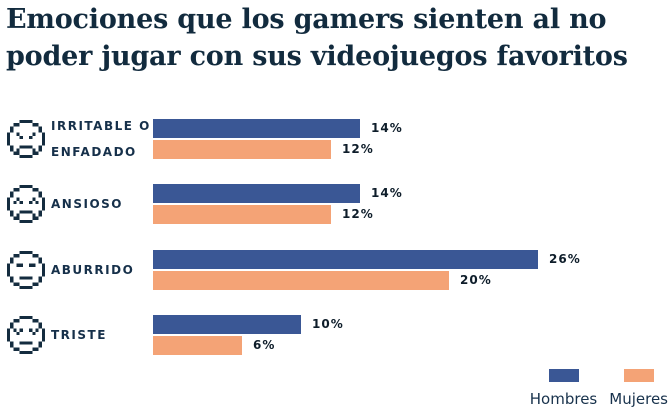 This screenshot has height=419, width=670. Describe the element at coordinates (335, 270) in the screenshot. I see `chart-row: ABURRIDO 26% 20%` at that location.